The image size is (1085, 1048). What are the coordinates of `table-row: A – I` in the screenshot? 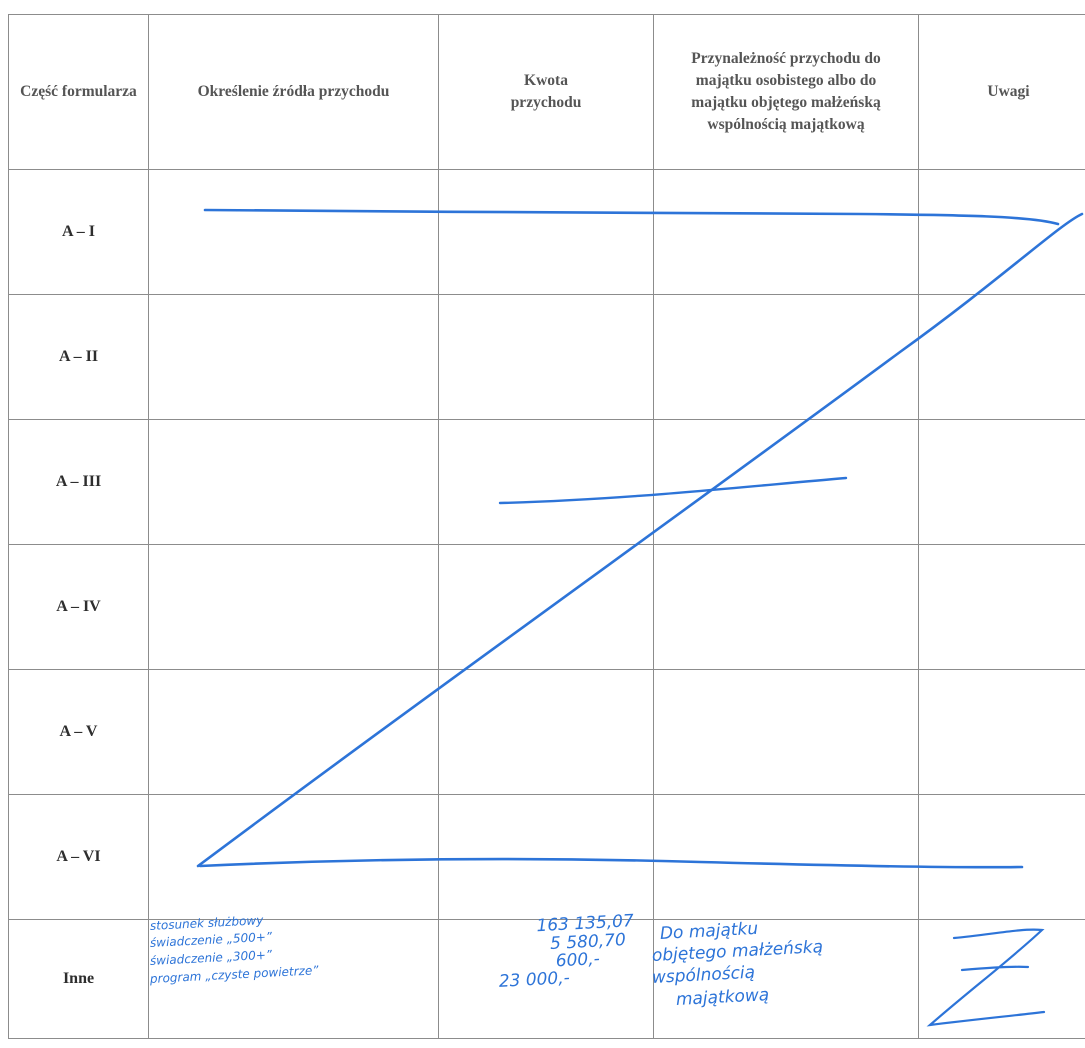 It's located at (546, 232).